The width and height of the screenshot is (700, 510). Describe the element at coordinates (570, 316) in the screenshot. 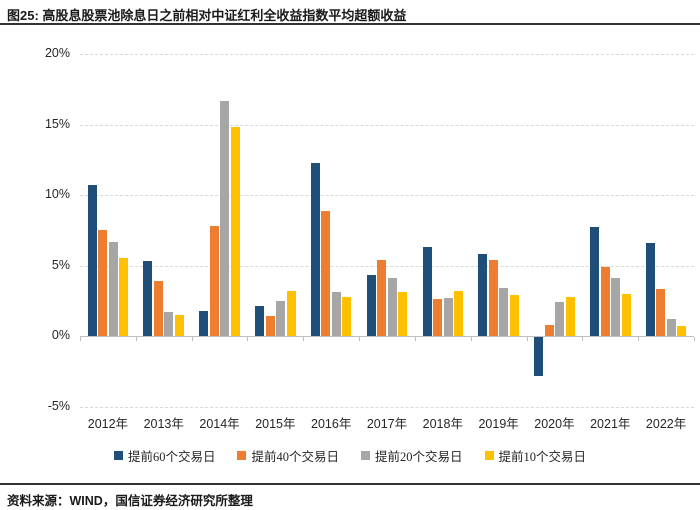

I see `bar-2020年-提前10个交易日` at that location.